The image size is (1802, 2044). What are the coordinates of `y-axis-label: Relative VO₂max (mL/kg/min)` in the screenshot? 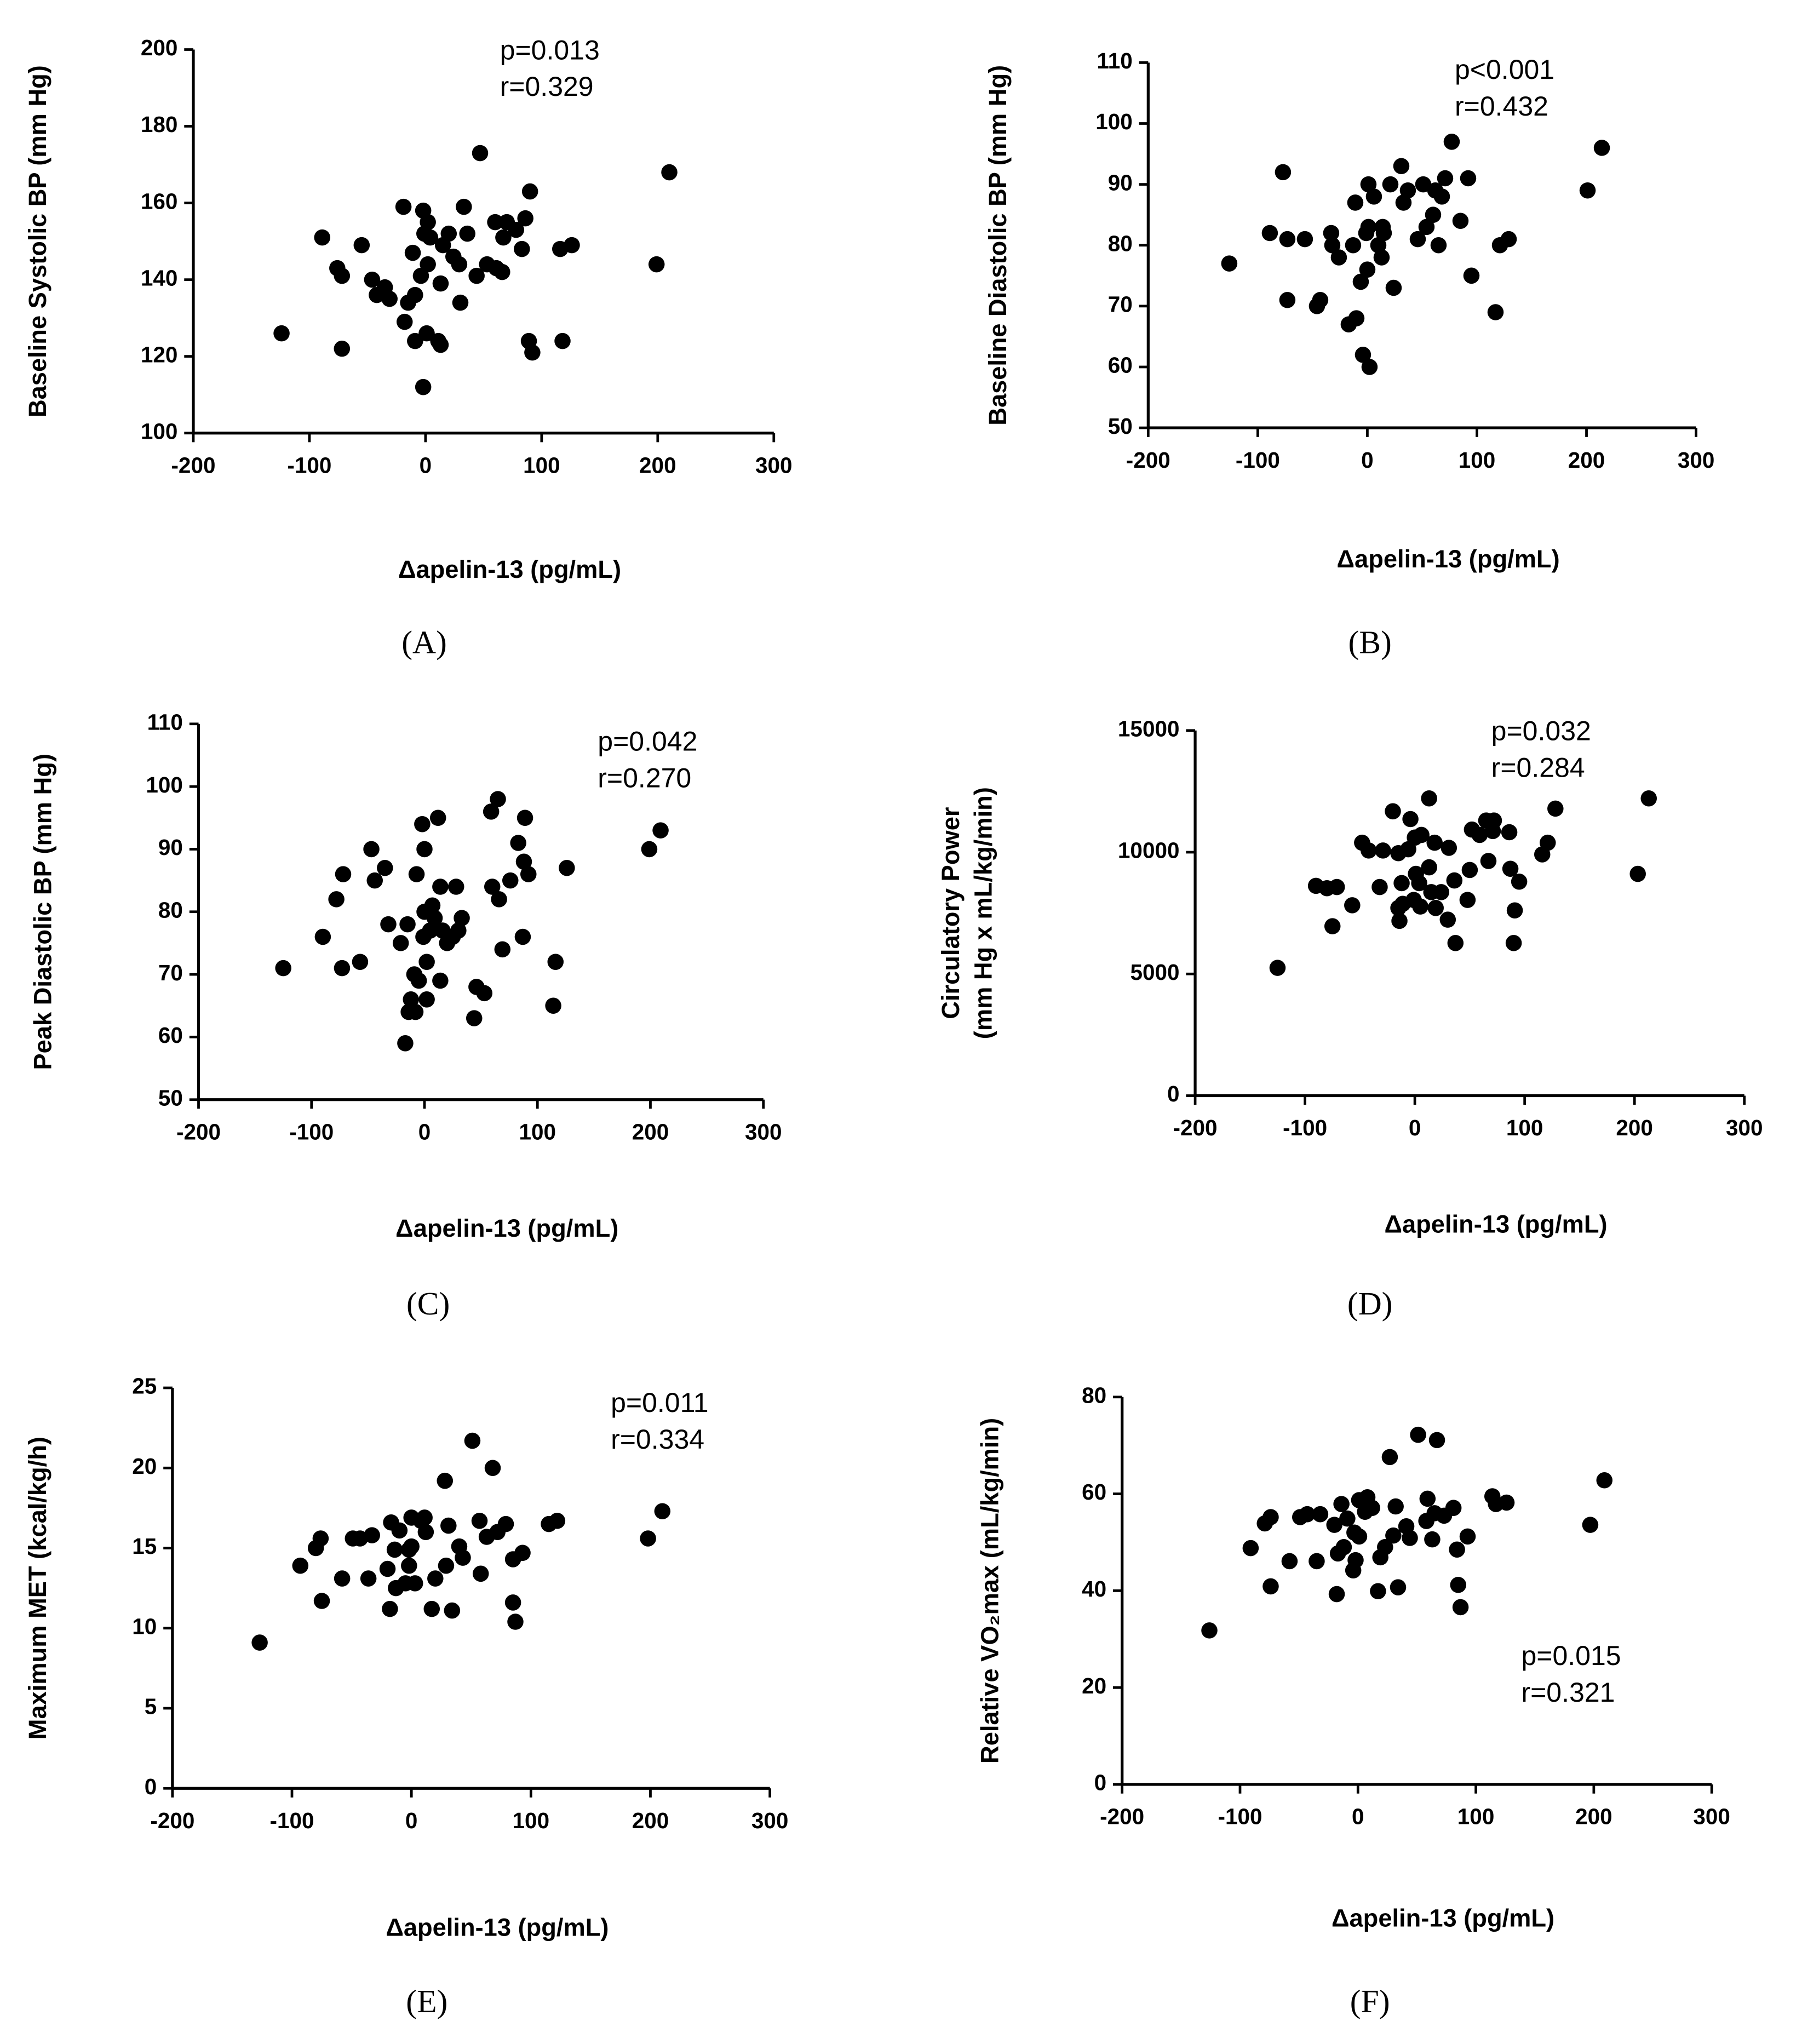 It's located at (989, 1591).